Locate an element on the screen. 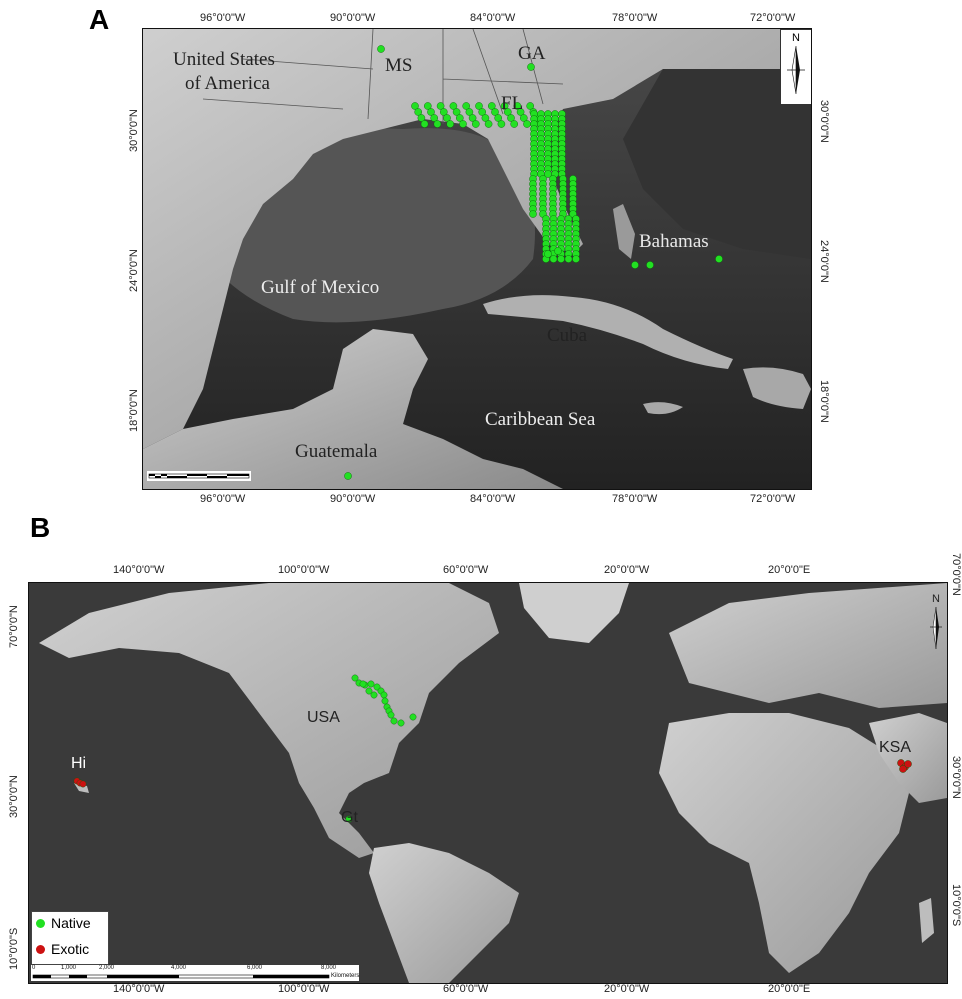 The height and width of the screenshot is (999, 962). panel-b-top-tick: 60°0'0"W is located at coordinates (466, 570).